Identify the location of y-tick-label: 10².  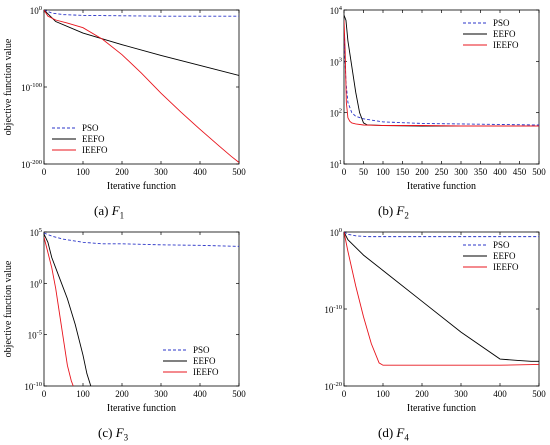
(336, 113).